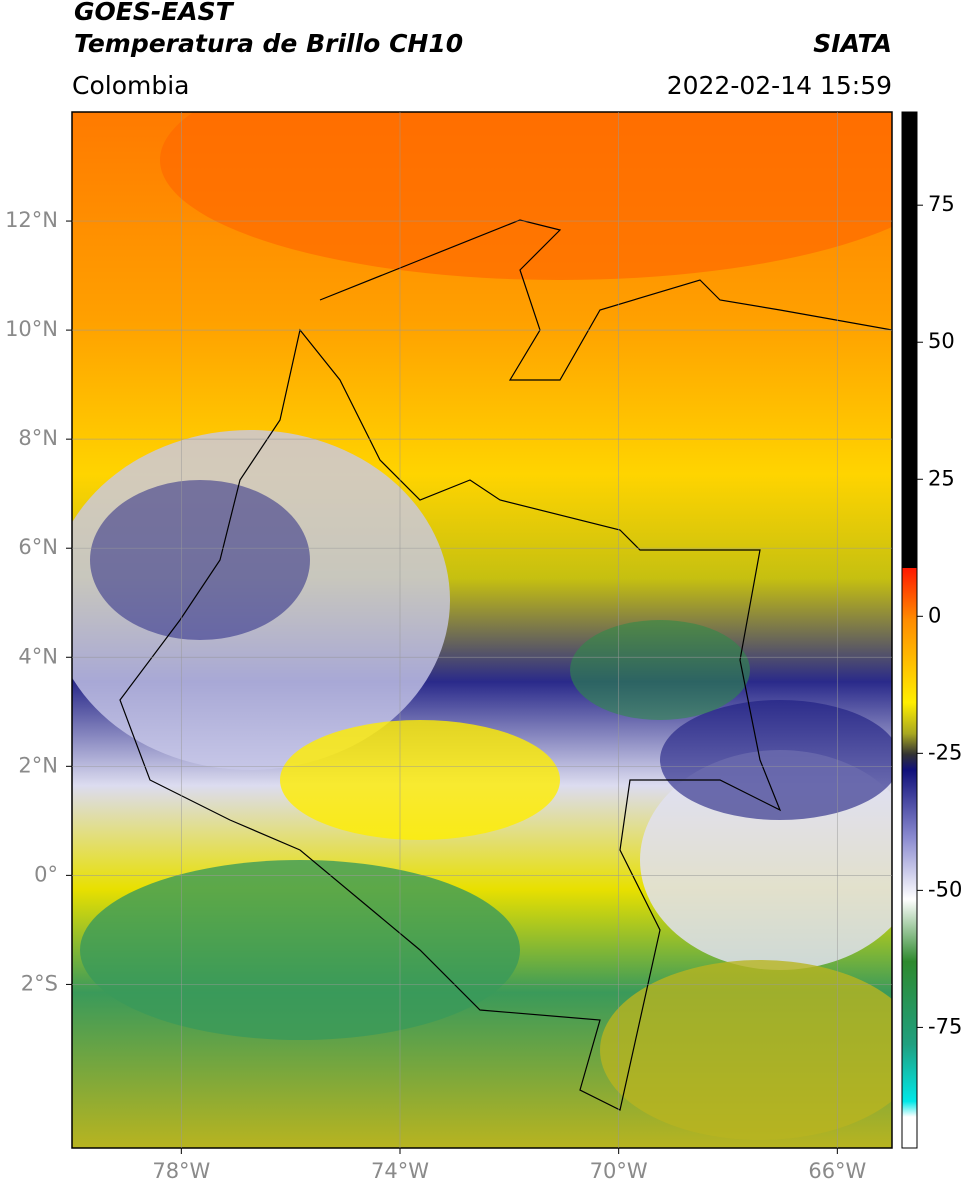  I want to click on datetime: 2022-02-14 15:59, so click(779, 85).